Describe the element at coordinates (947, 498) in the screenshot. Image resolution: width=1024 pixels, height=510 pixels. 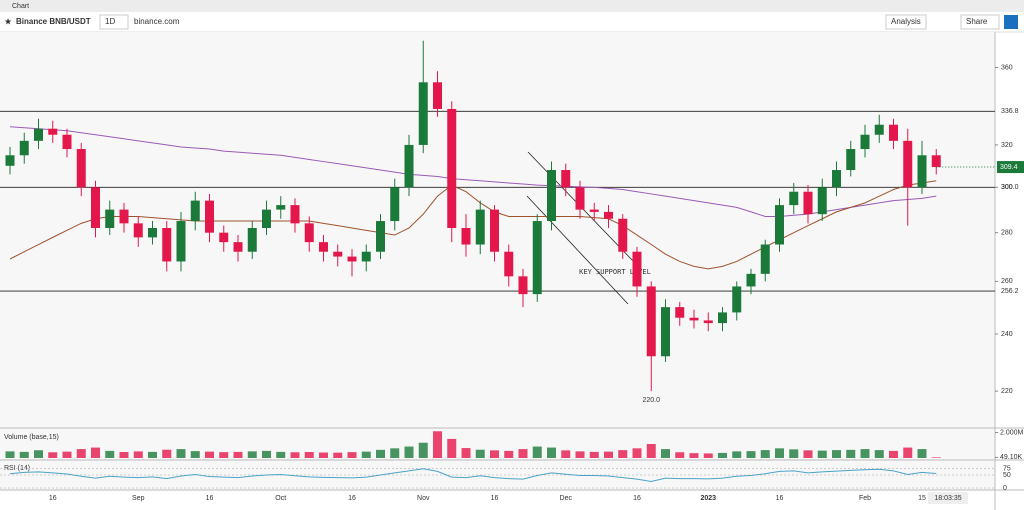
I see `time-label: 18:03:35` at that location.